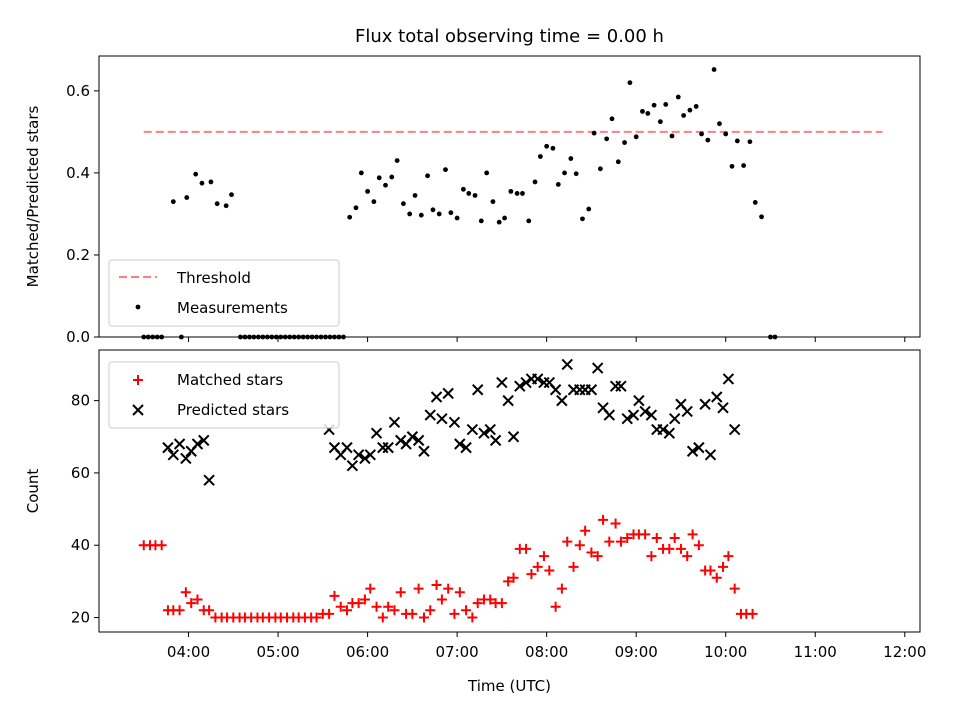 The height and width of the screenshot is (720, 960). What do you see at coordinates (904, 652) in the screenshot?
I see `x-tick-label: 12:00` at bounding box center [904, 652].